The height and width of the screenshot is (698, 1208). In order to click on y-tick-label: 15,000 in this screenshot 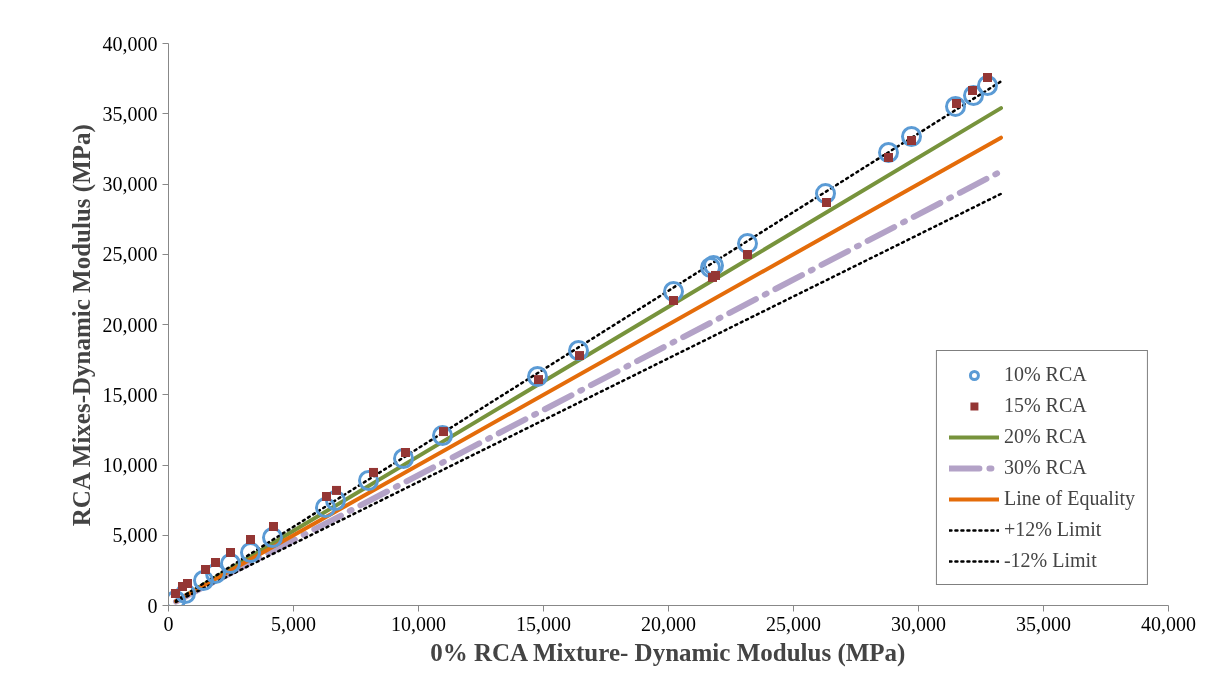, I will do `click(130, 394)`.